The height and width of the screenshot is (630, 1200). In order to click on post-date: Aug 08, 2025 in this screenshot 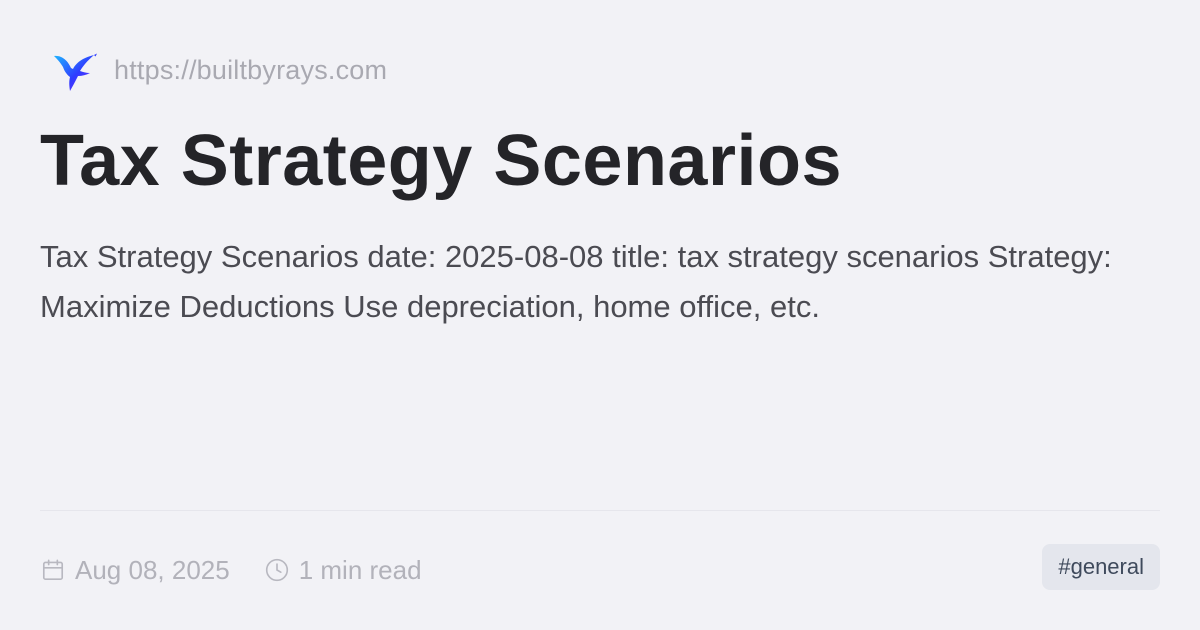, I will do `click(135, 570)`.